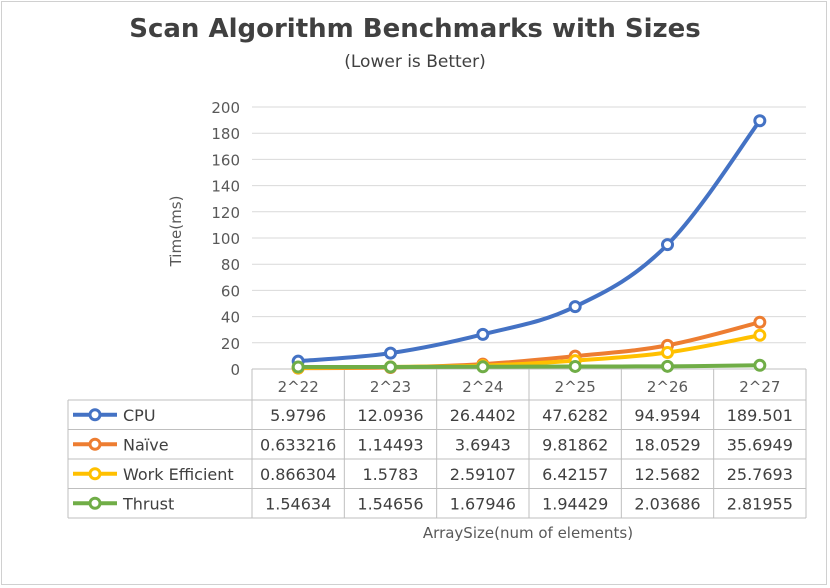  What do you see at coordinates (298, 387) in the screenshot?
I see `x-tick-label: 2^22` at bounding box center [298, 387].